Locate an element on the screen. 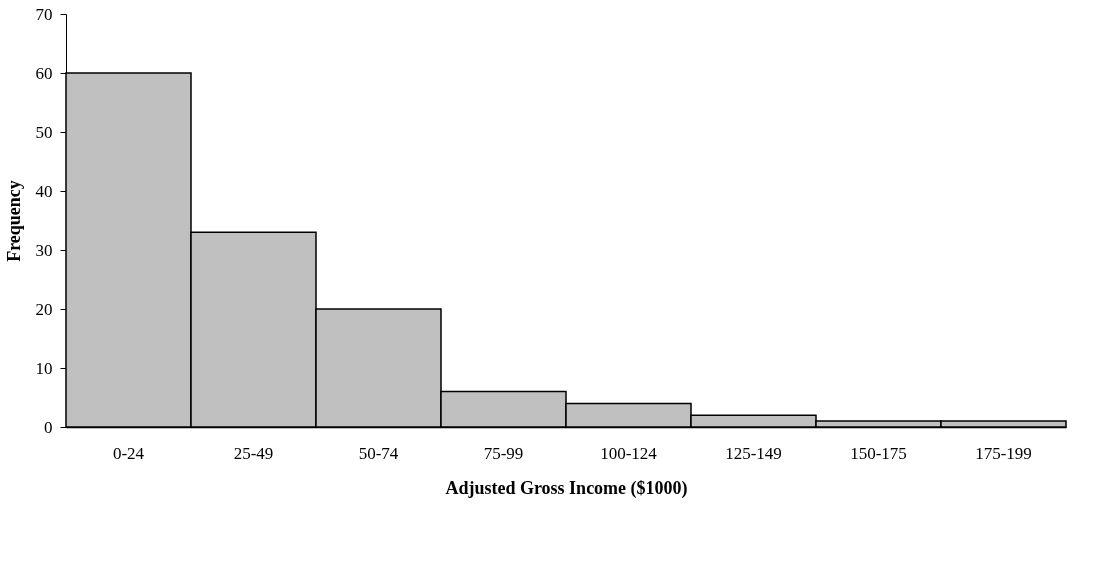 This screenshot has height=586, width=1100. y-tick-label: 60 is located at coordinates (44, 73).